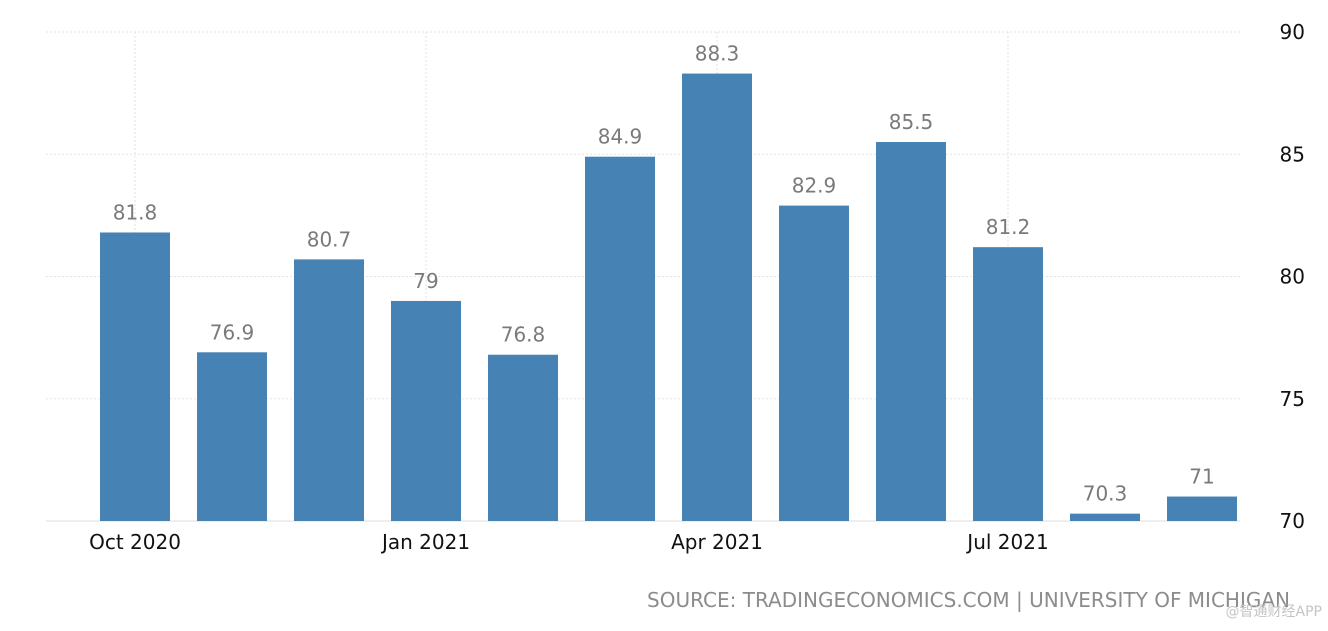 The width and height of the screenshot is (1328, 631). I want to click on y-tick-label: 90, so click(1292, 32).